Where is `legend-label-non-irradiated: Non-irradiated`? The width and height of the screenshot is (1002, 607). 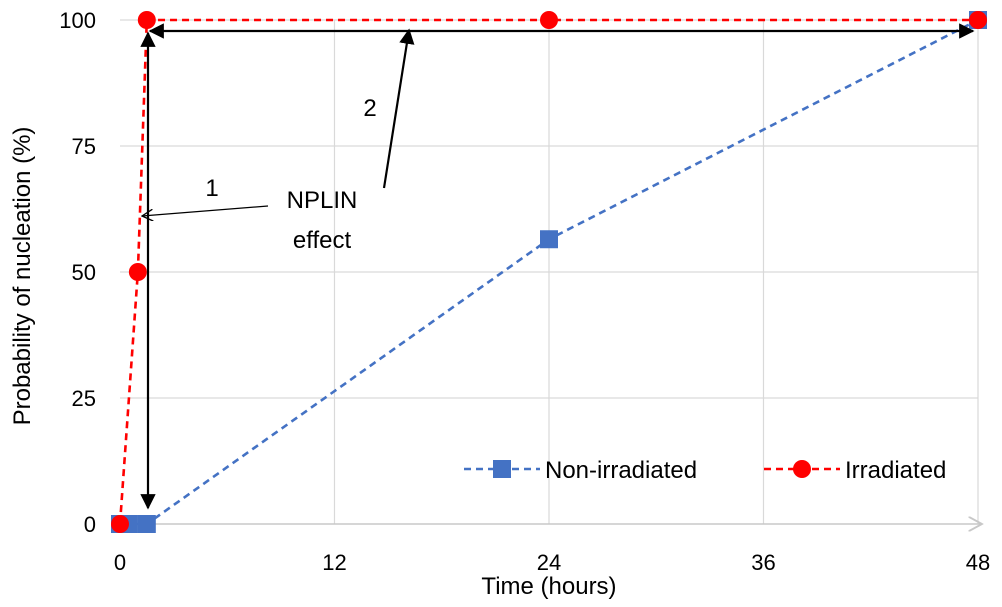
legend-label-non-irradiated: Non-irradiated is located at coordinates (621, 470).